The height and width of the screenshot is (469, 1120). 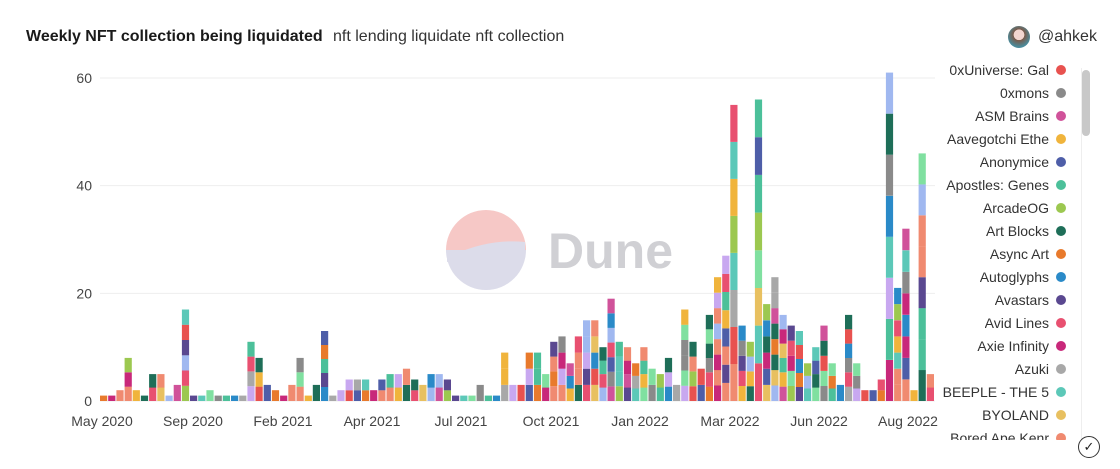 I want to click on legend-item: Axie Infinity, so click(x=995, y=345).